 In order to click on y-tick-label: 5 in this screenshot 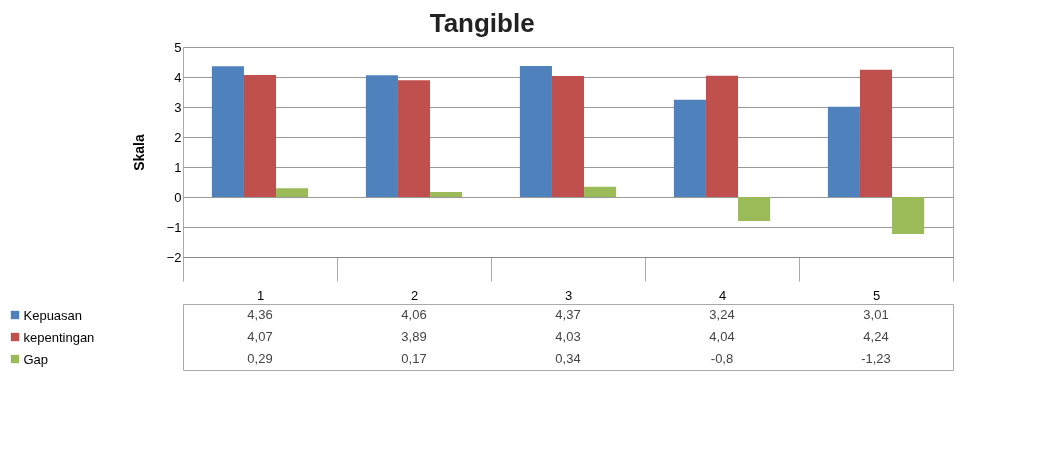, I will do `click(178, 47)`.